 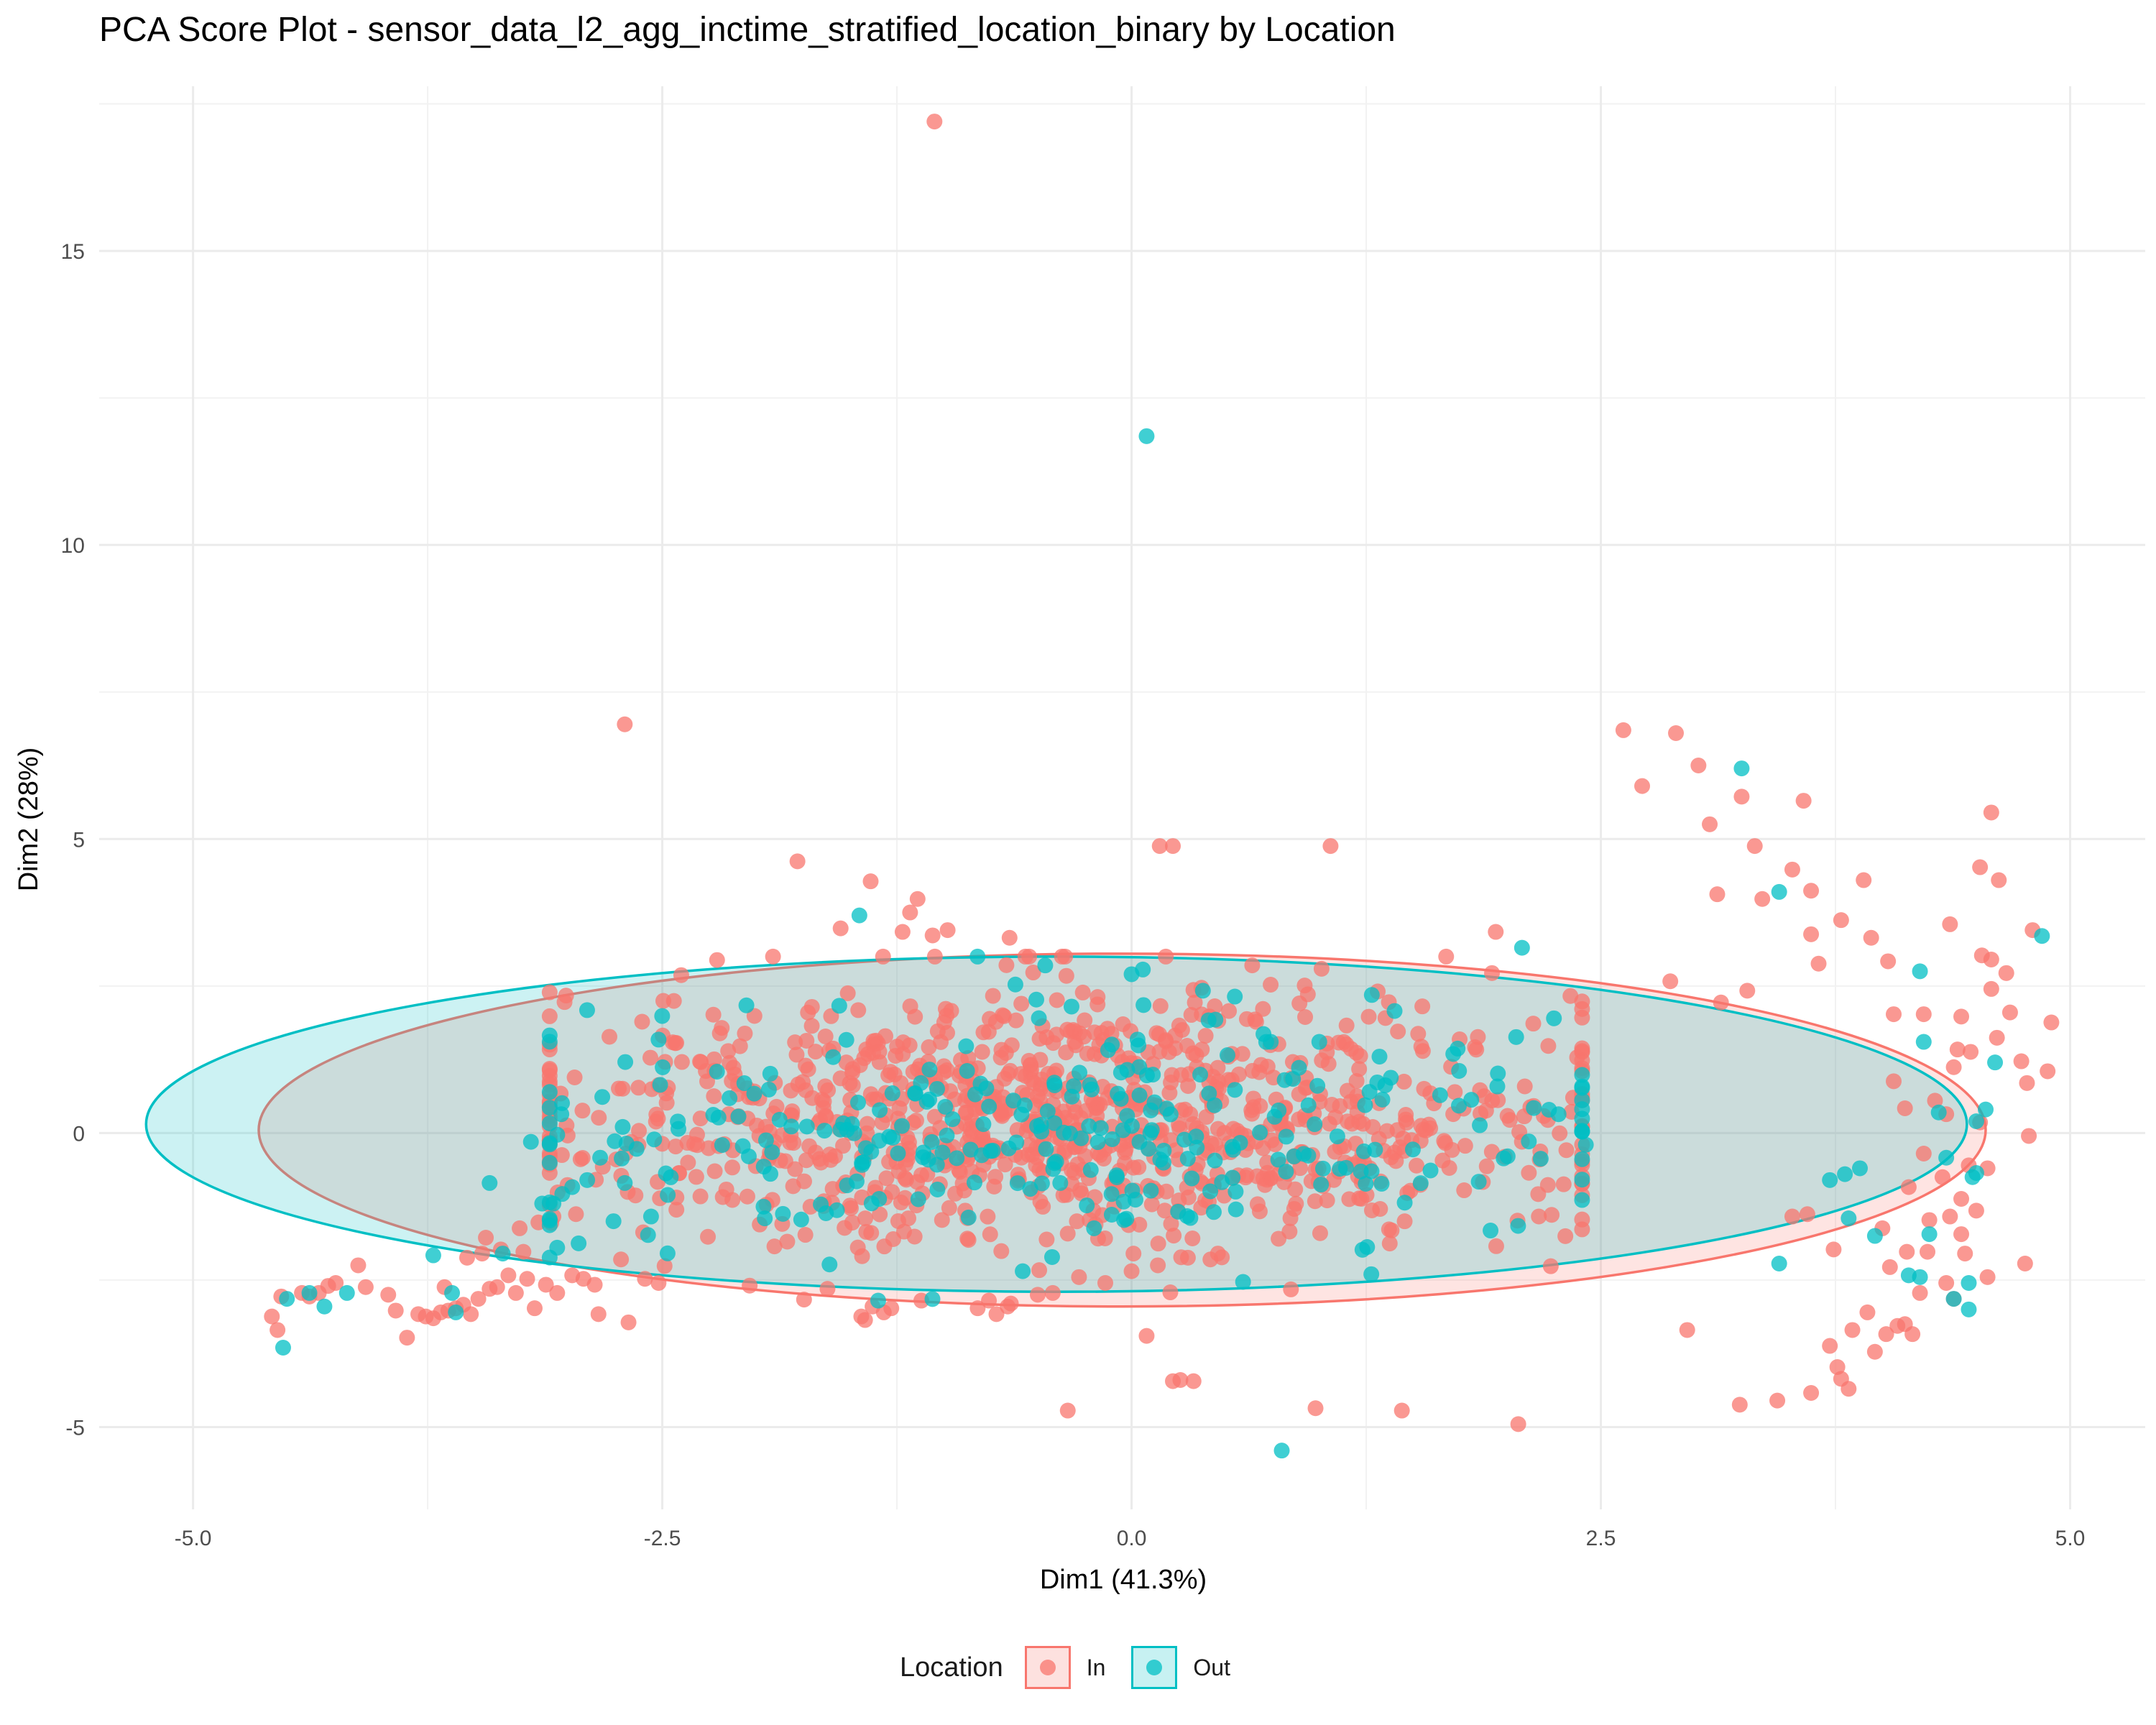 What do you see at coordinates (73, 252) in the screenshot?
I see `y-tick-label: 15` at bounding box center [73, 252].